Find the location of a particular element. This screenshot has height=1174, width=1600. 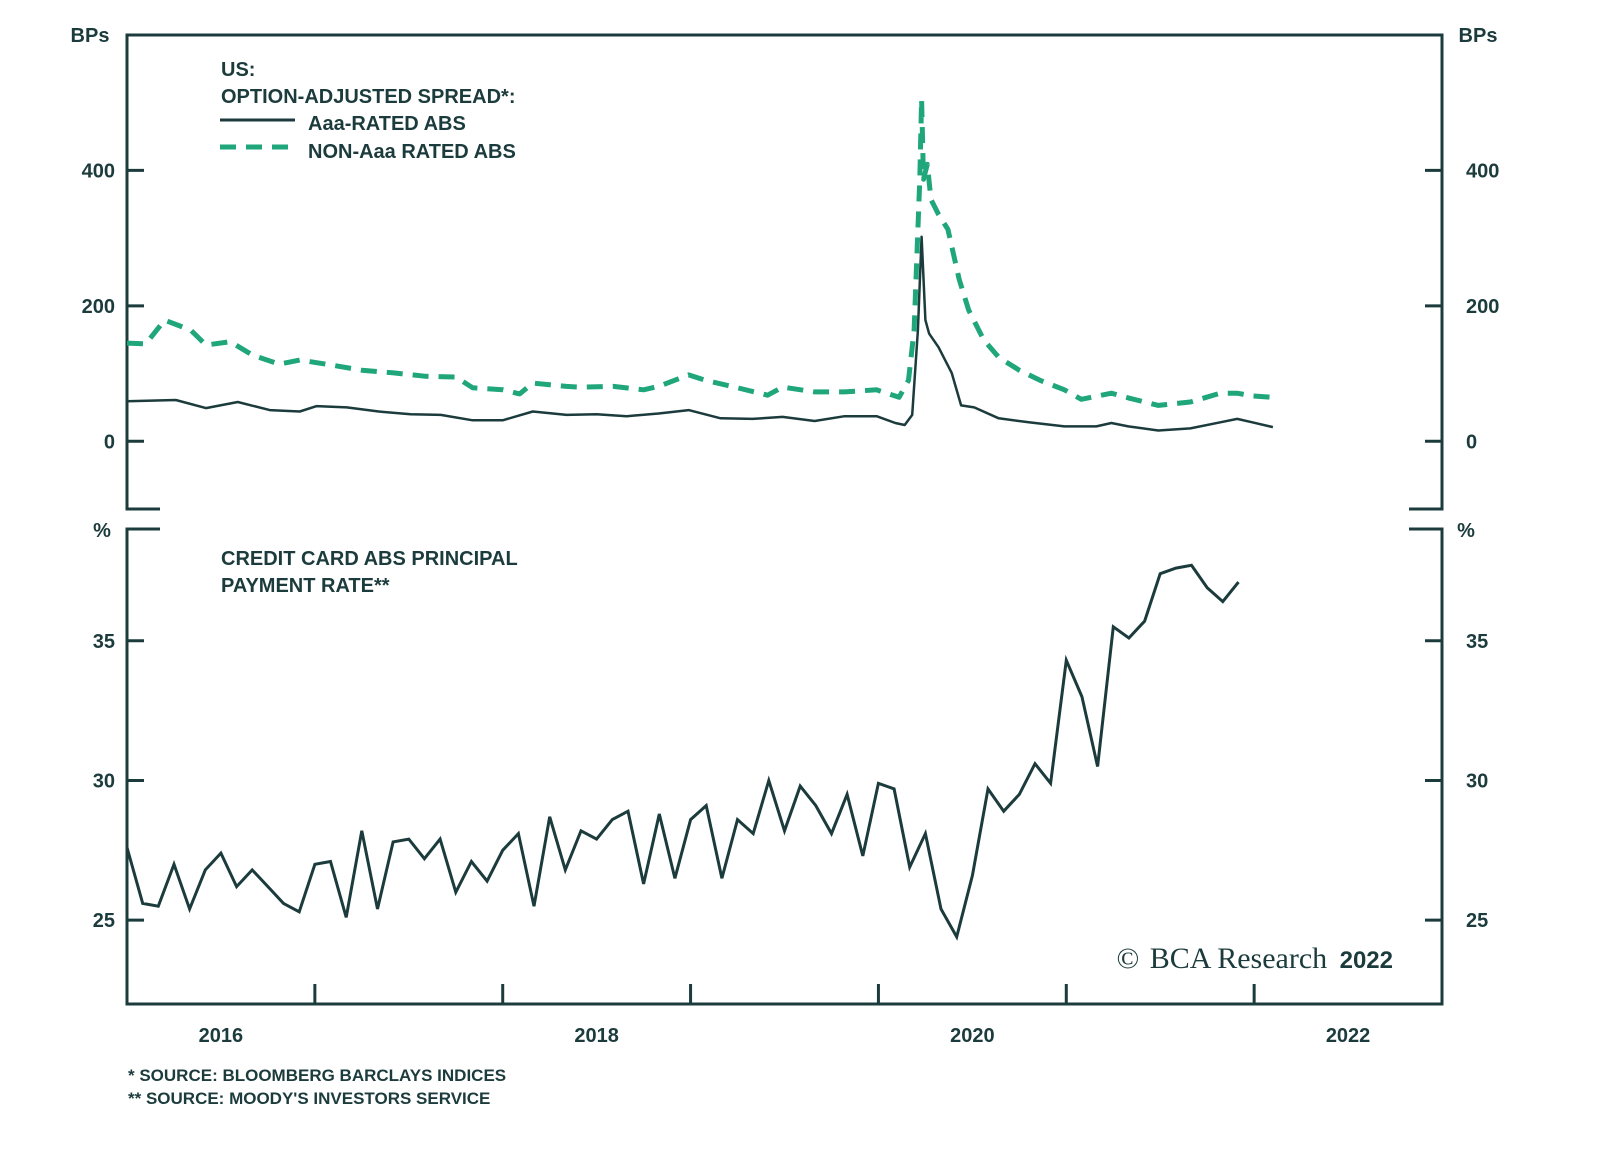

legend-label-aaa: Aaa-RATED ABS is located at coordinates (387, 124).